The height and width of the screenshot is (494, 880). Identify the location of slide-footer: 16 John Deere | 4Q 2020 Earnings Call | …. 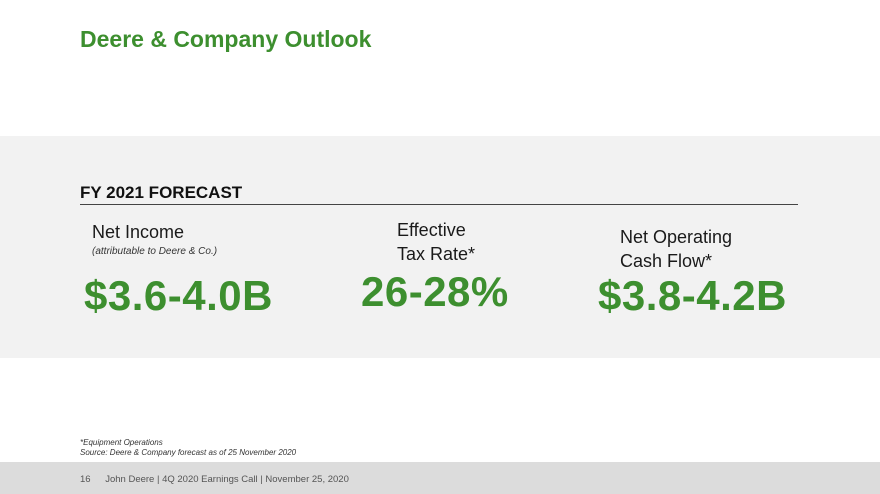
(440, 478).